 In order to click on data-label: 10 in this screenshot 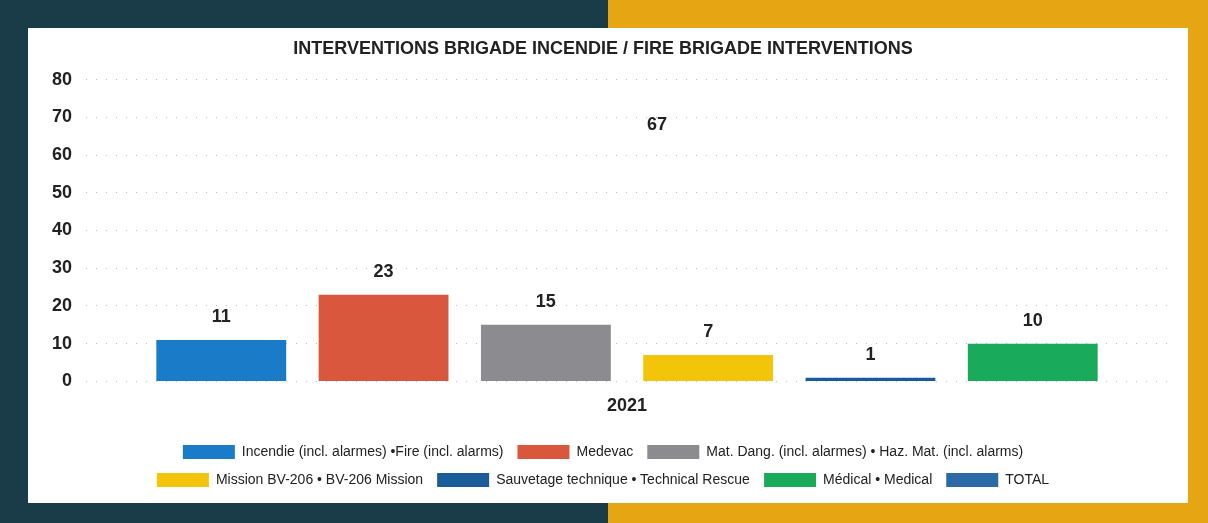, I will do `click(1032, 319)`.